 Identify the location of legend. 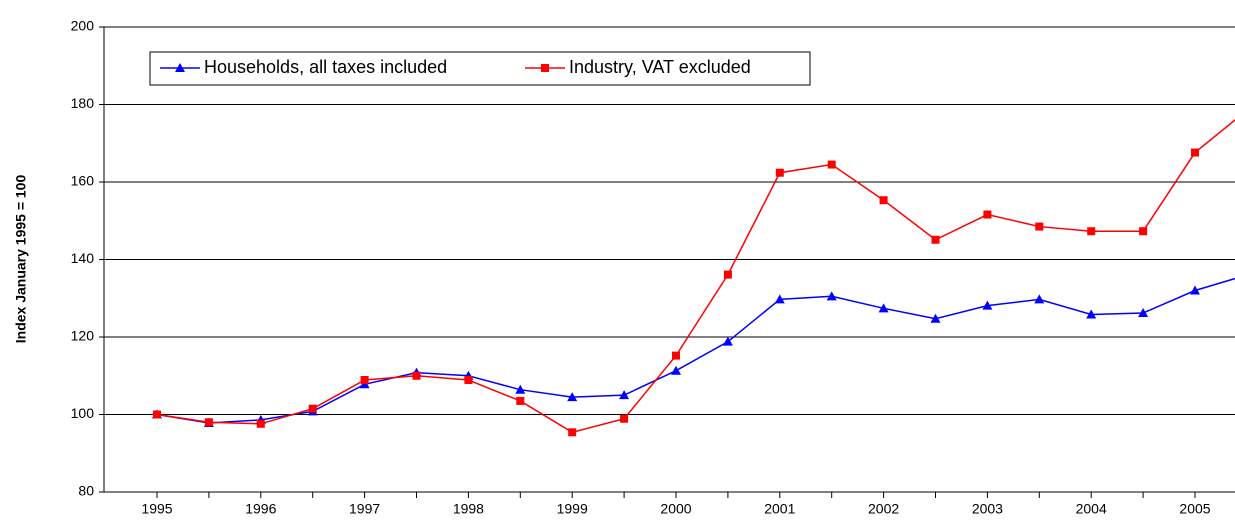
(480, 68).